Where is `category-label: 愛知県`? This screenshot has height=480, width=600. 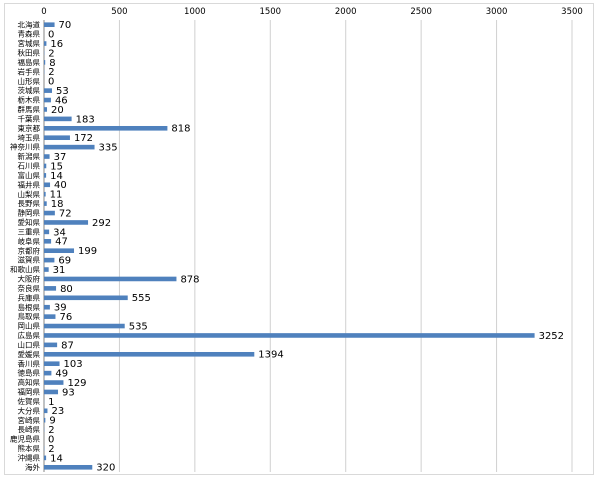 category-label: 愛知県 is located at coordinates (29, 222).